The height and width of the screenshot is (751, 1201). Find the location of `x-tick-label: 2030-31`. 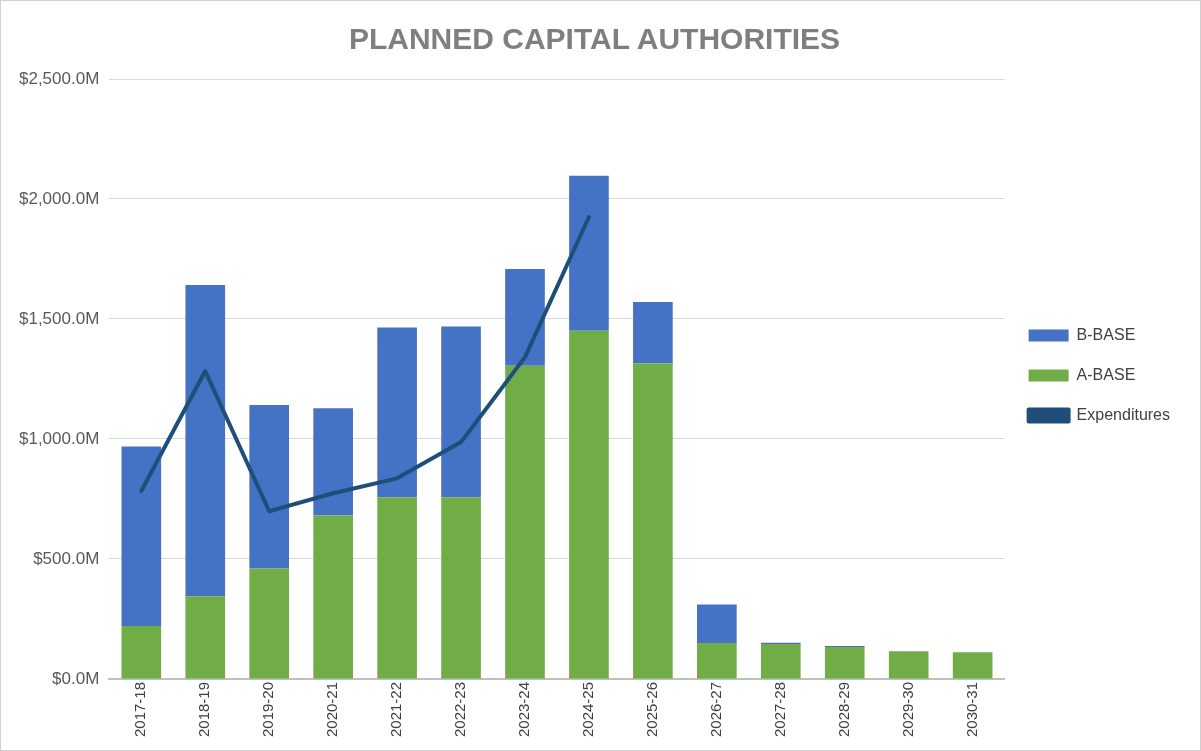

x-tick-label: 2030-31 is located at coordinates (971, 709).